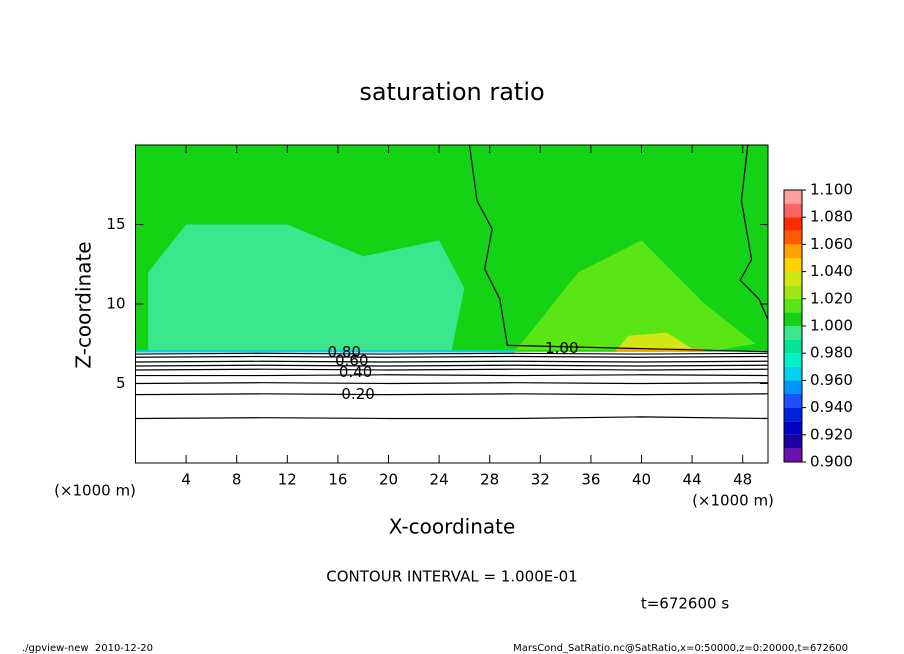  I want to click on time-label: t=672600 s, so click(685, 604).